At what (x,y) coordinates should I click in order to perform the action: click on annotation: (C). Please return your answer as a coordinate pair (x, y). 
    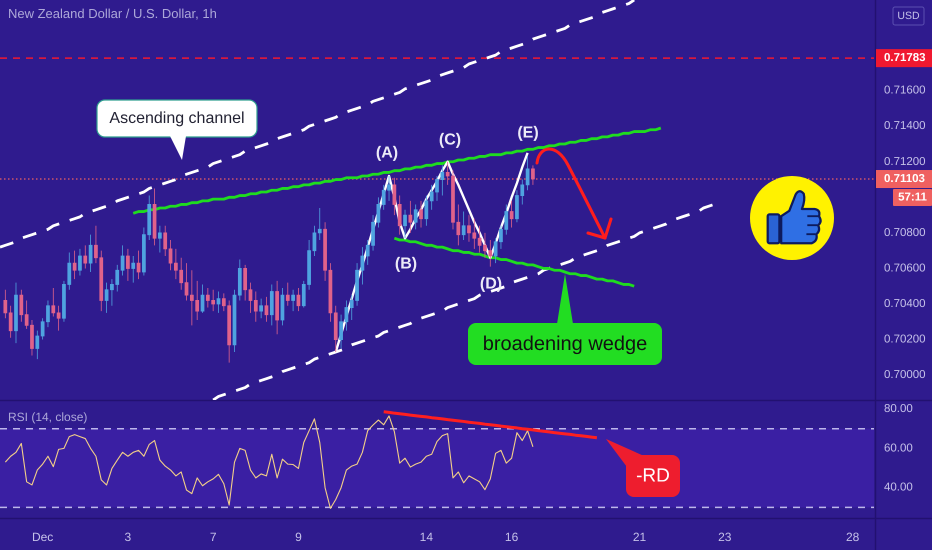
    Looking at the image, I should click on (450, 140).